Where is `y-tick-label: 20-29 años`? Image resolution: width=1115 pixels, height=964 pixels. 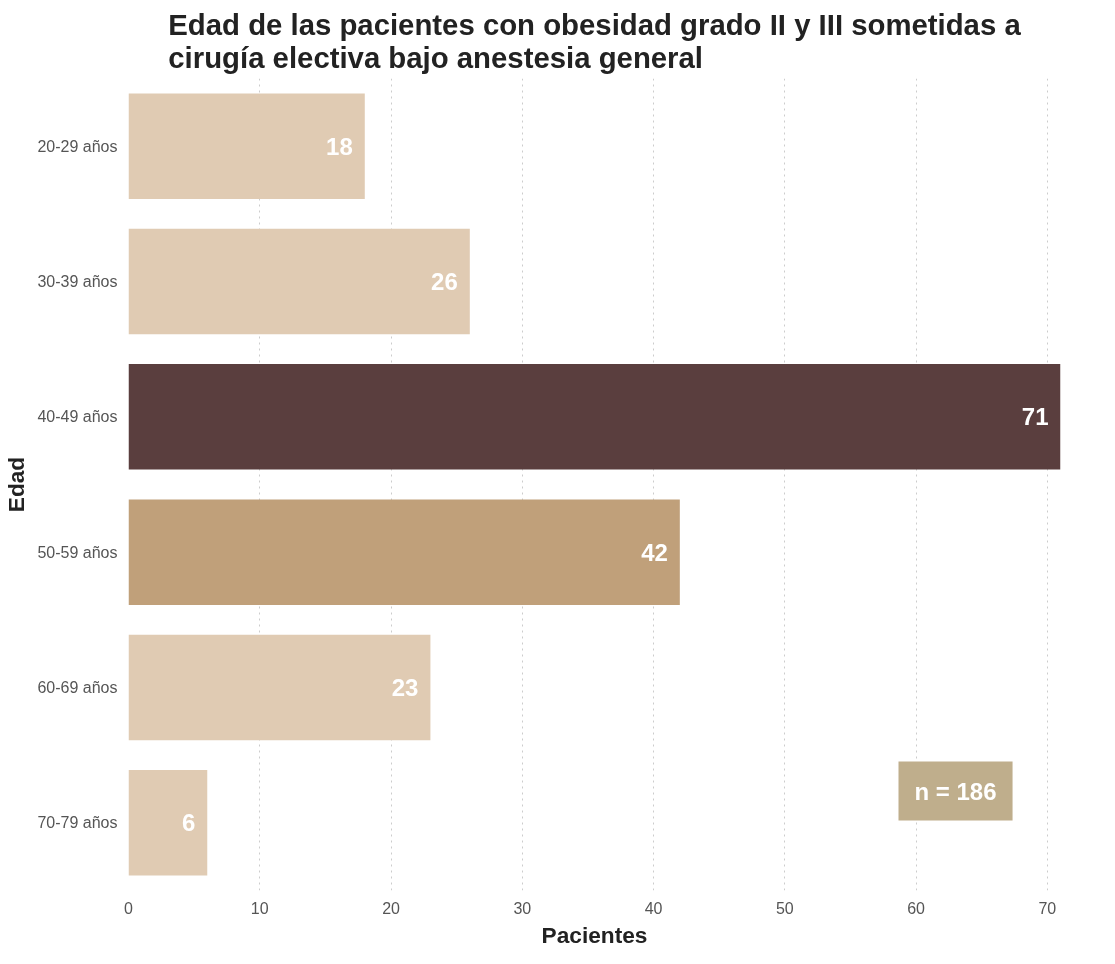
y-tick-label: 20-29 años is located at coordinates (77, 146).